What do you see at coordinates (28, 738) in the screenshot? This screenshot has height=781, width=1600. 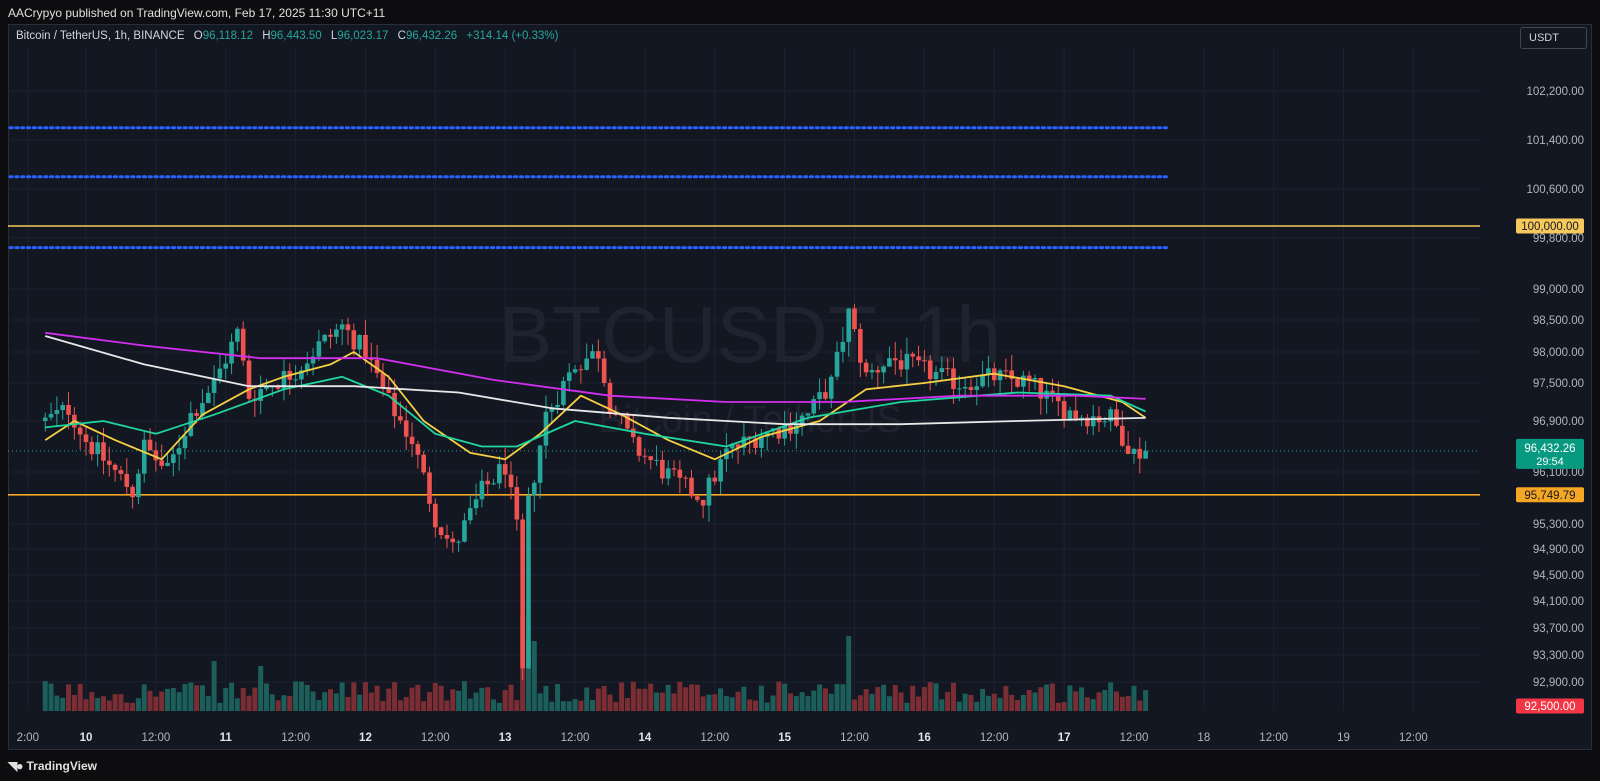 I see `time-tick-label: 2:00` at bounding box center [28, 738].